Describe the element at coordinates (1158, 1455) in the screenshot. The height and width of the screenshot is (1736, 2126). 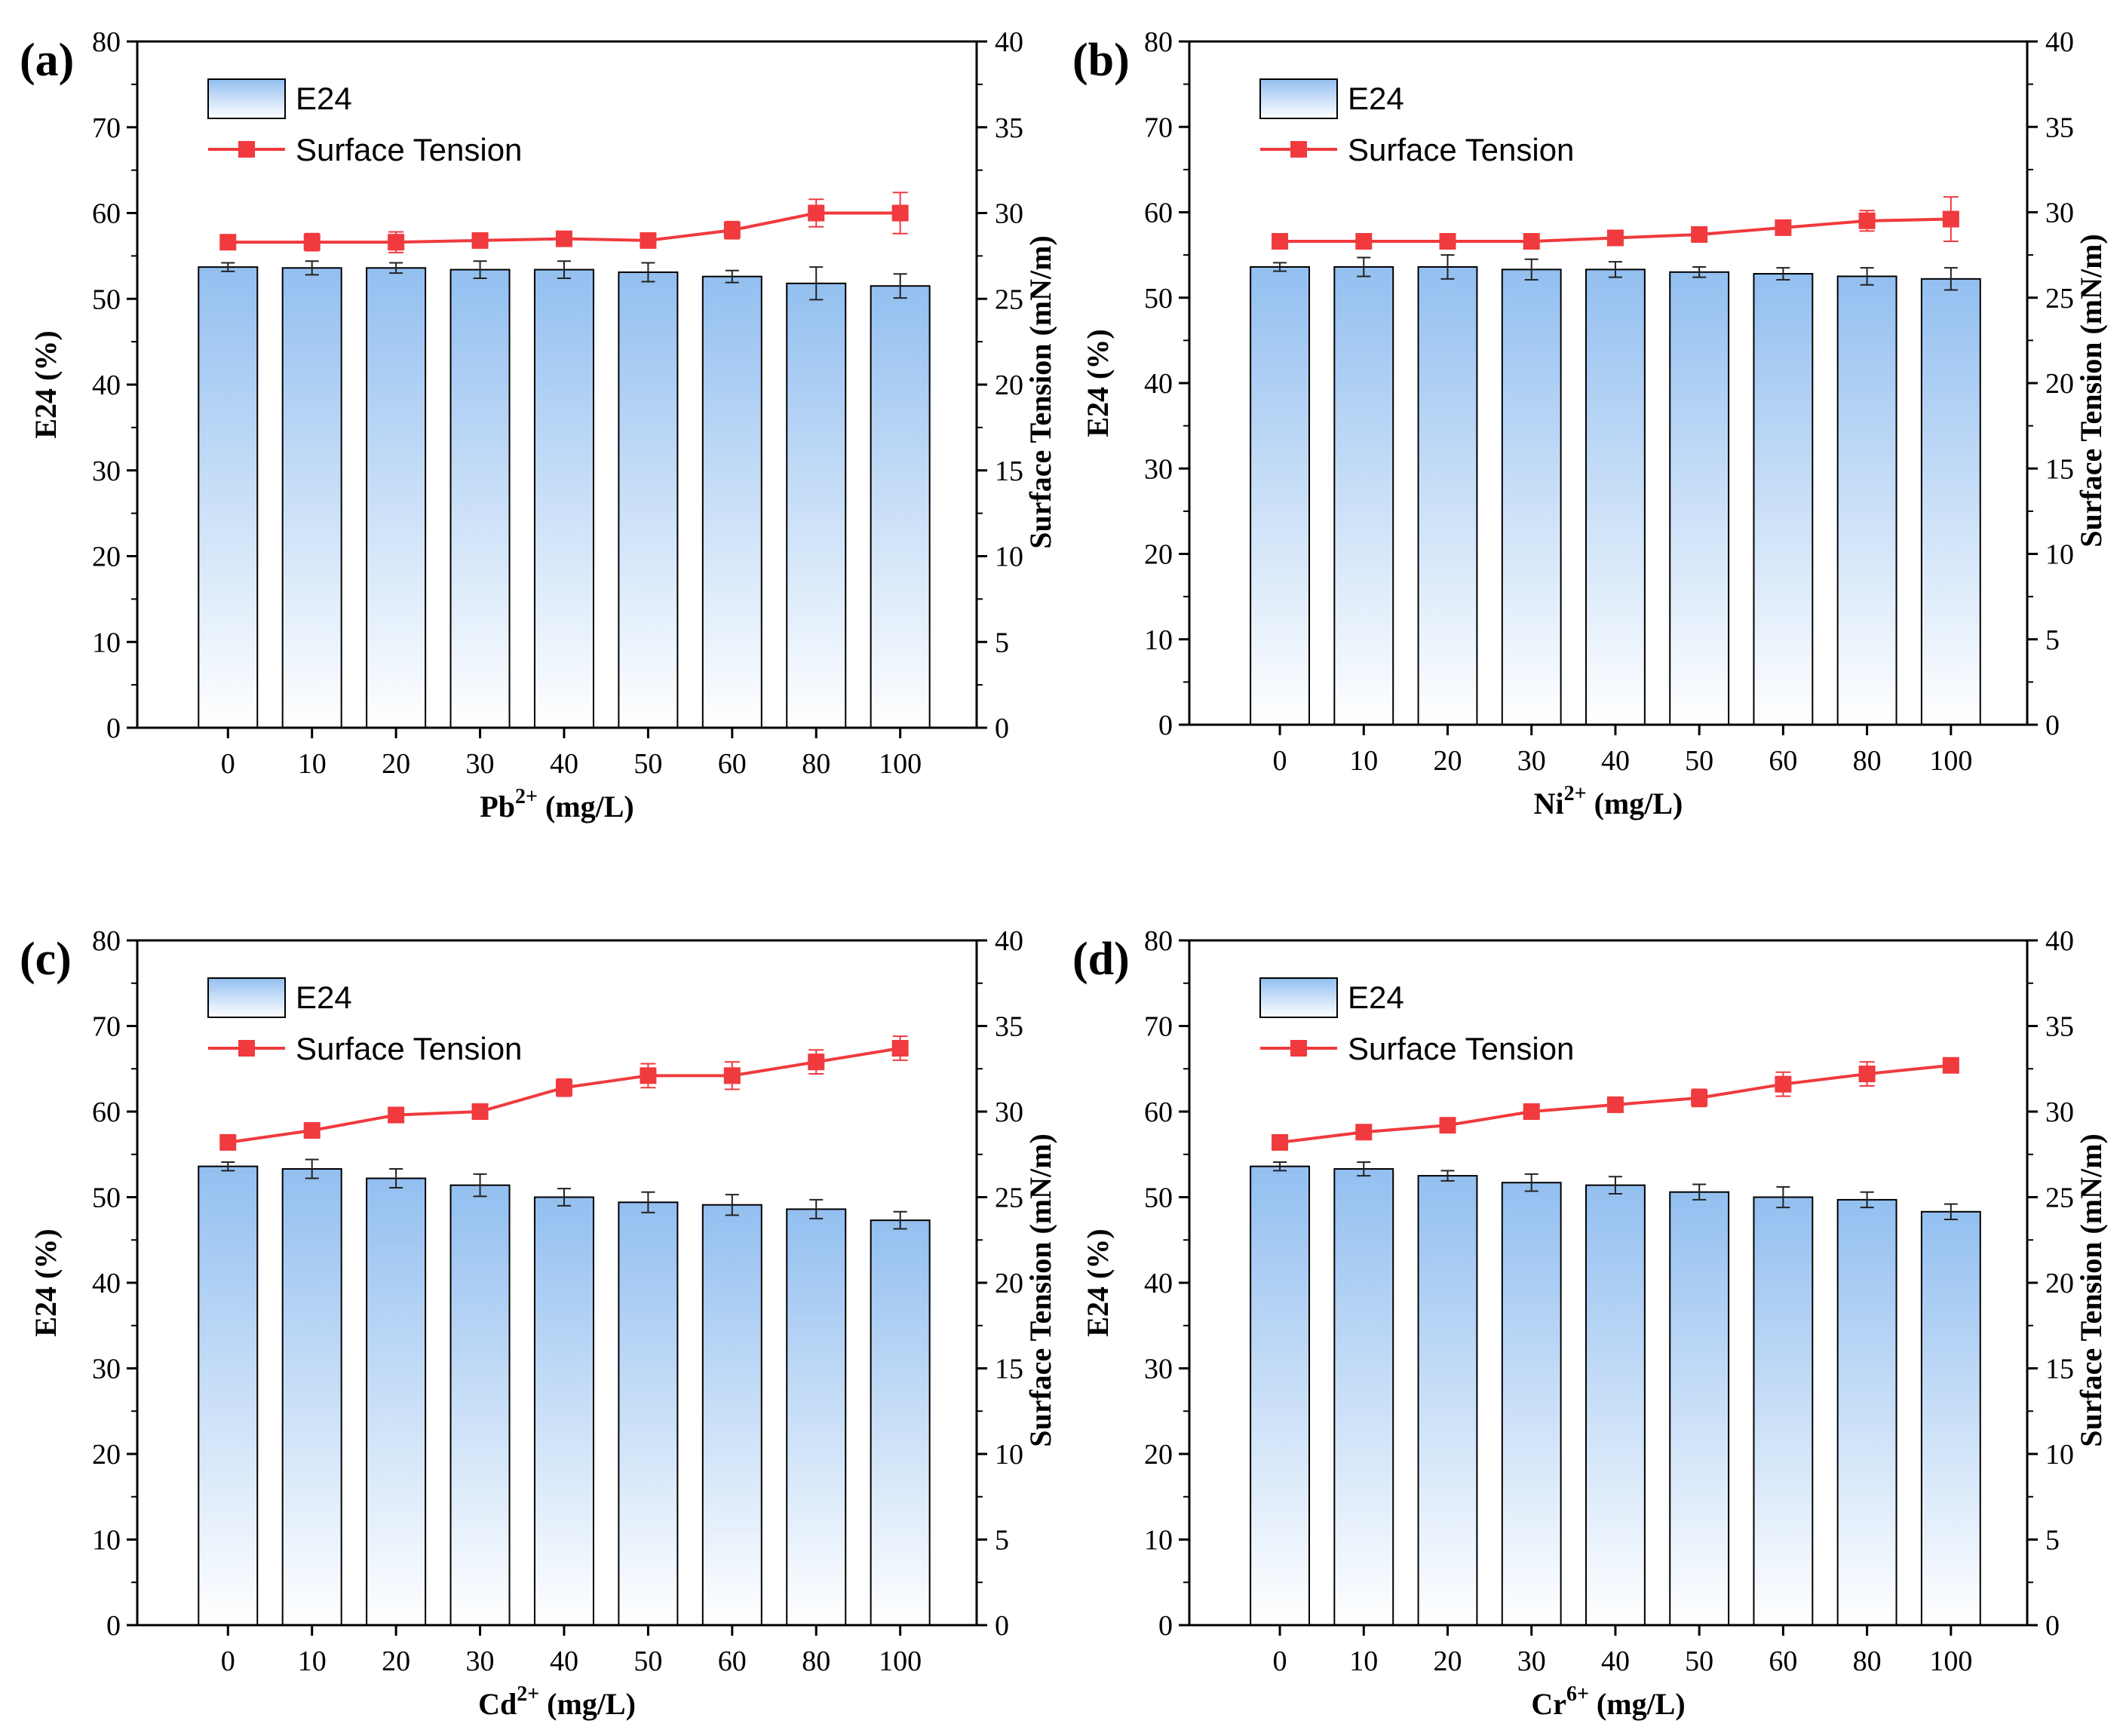
I see `tick-label-left: 20` at that location.